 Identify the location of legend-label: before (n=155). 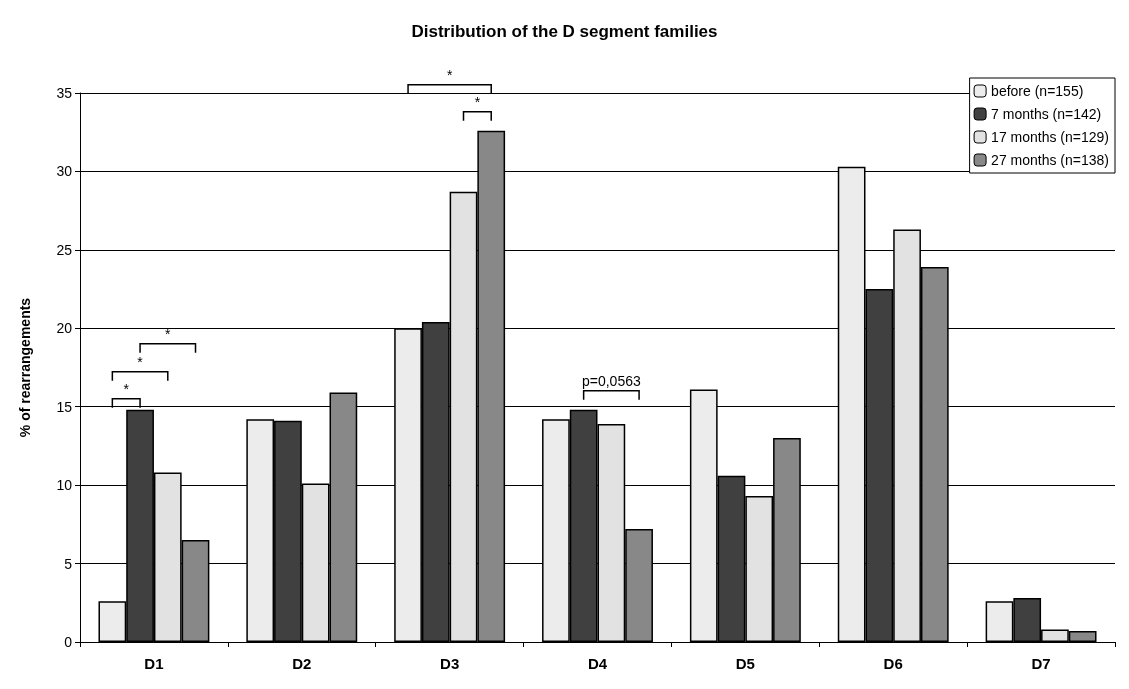
(1037, 91).